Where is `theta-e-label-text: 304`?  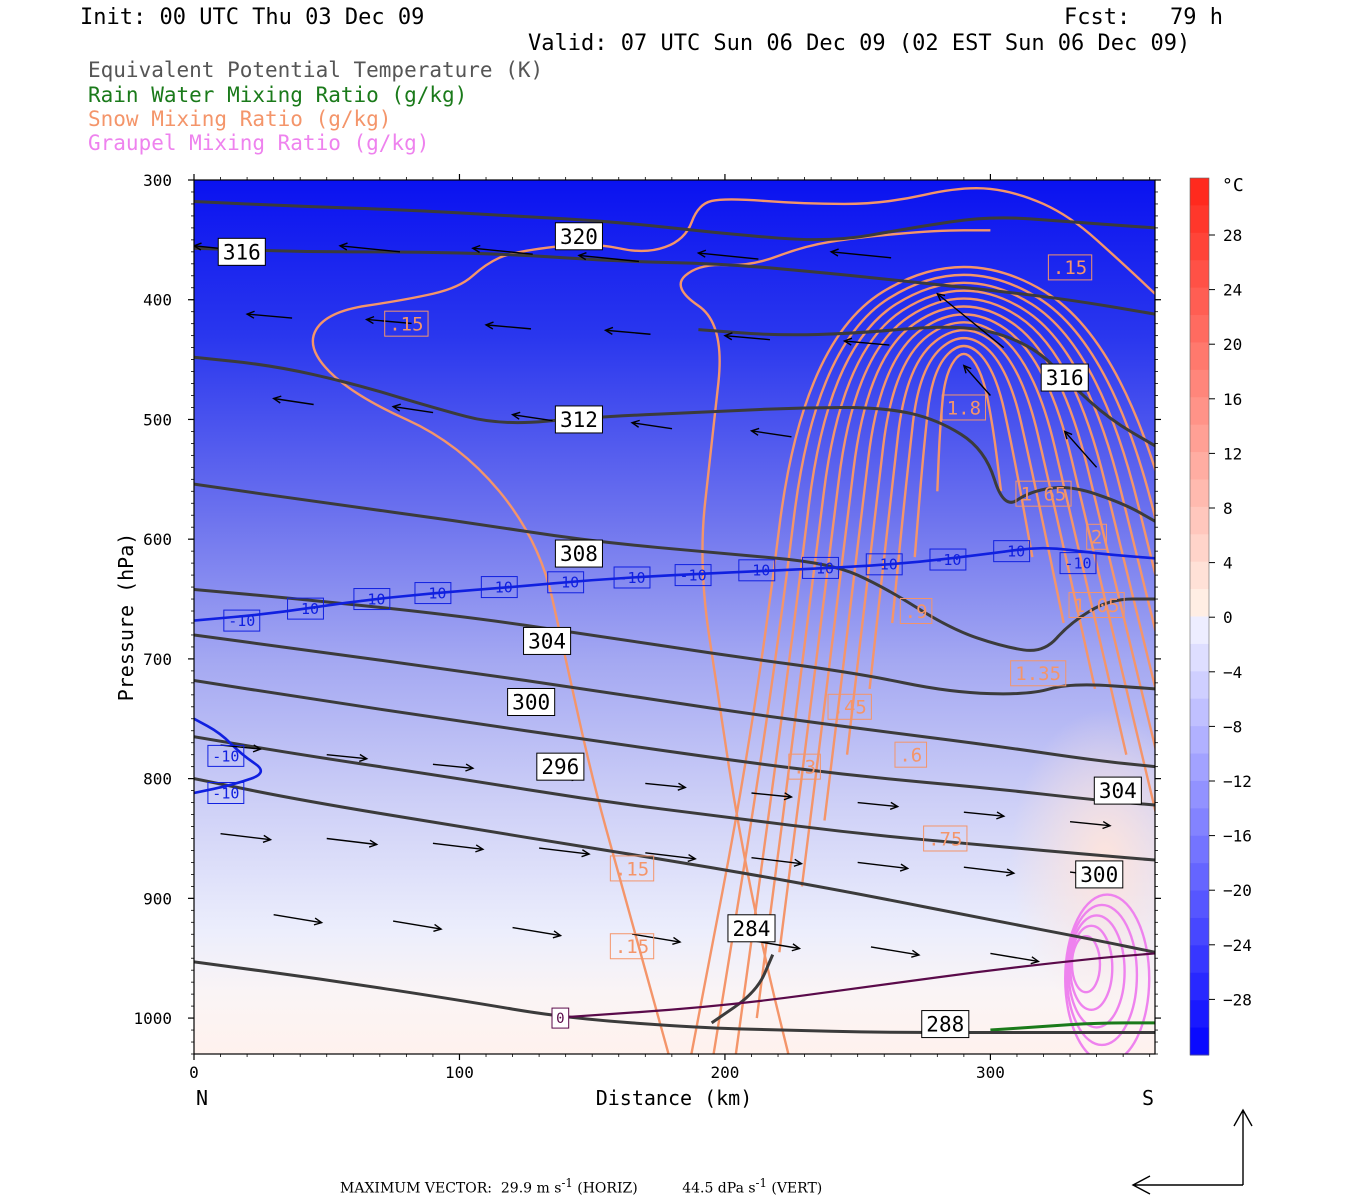 theta-e-label-text: 304 is located at coordinates (547, 642).